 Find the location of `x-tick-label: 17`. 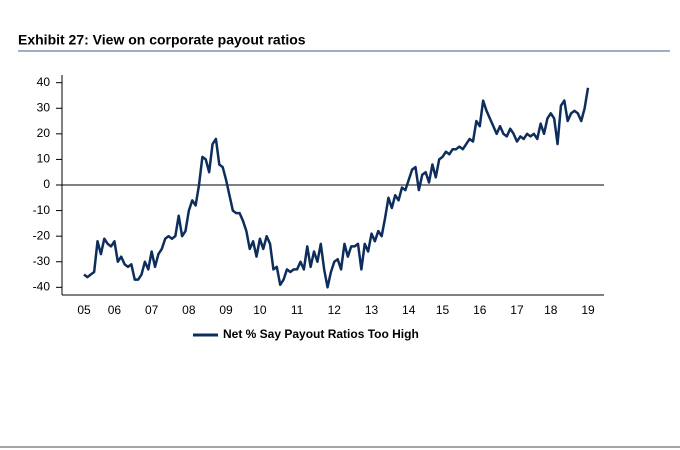

x-tick-label: 17 is located at coordinates (517, 310).